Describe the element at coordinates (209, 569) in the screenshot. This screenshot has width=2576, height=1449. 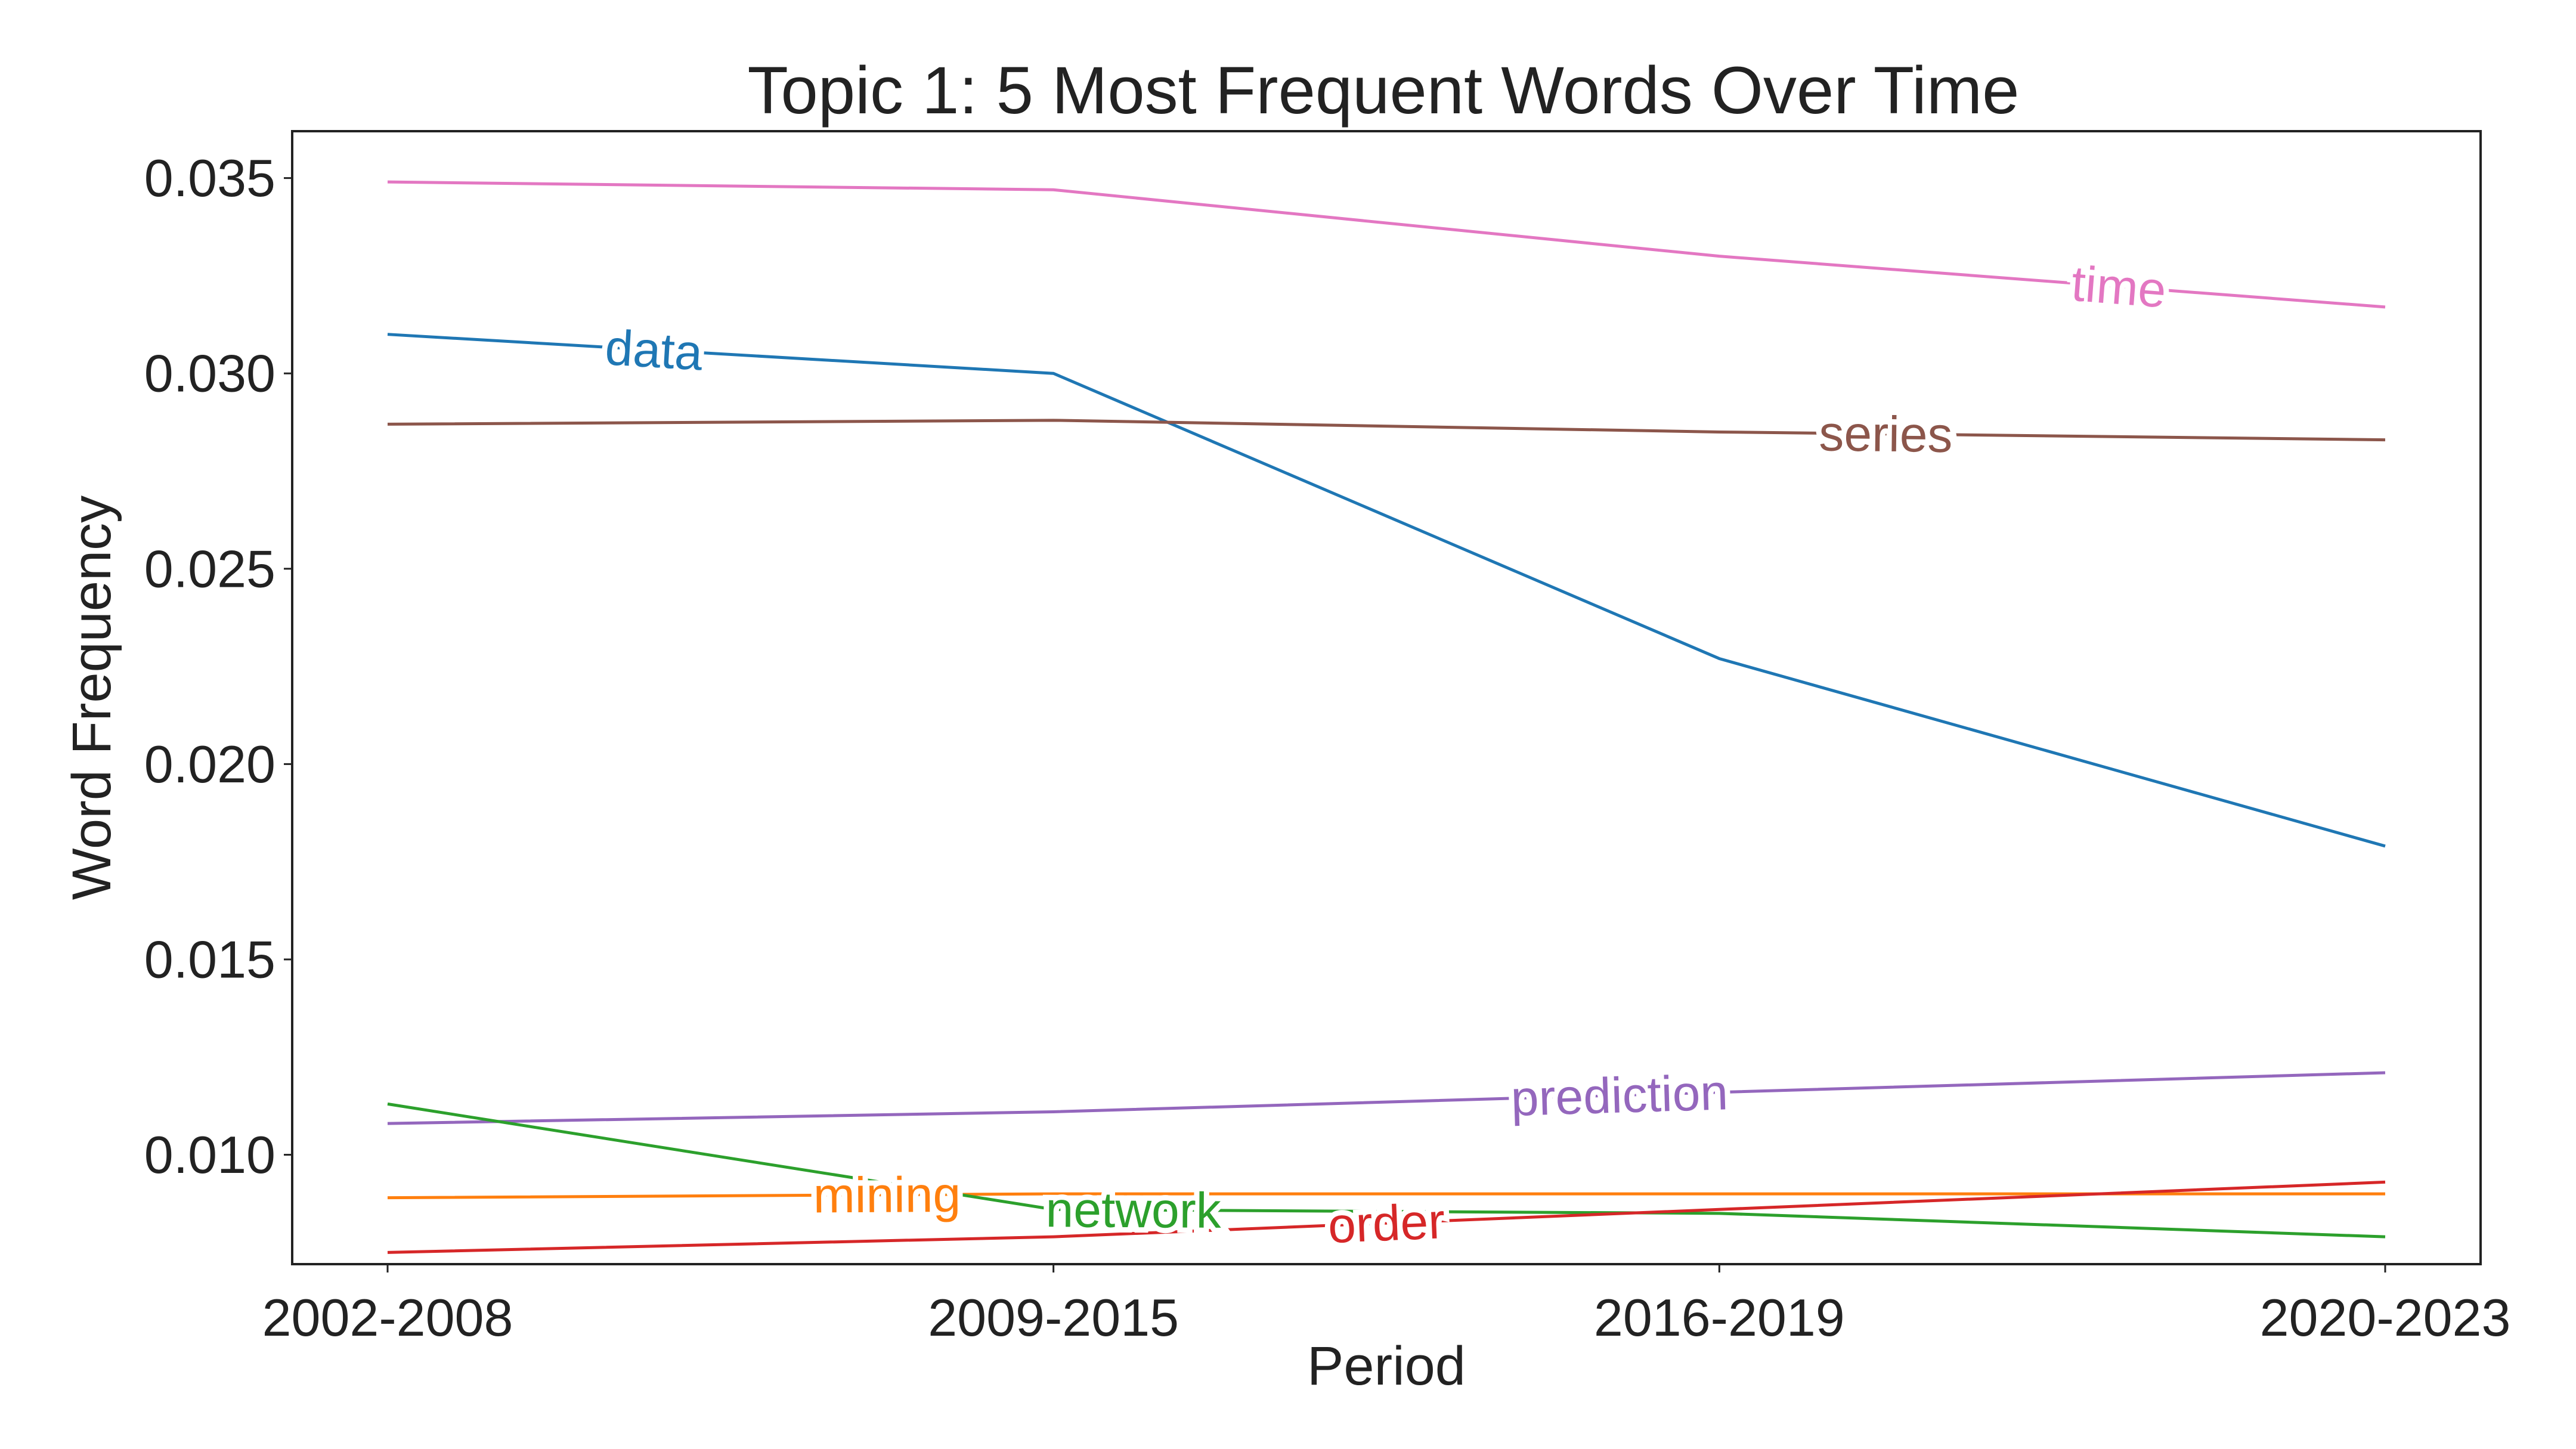
I see `y-tick-label: 0.025` at that location.